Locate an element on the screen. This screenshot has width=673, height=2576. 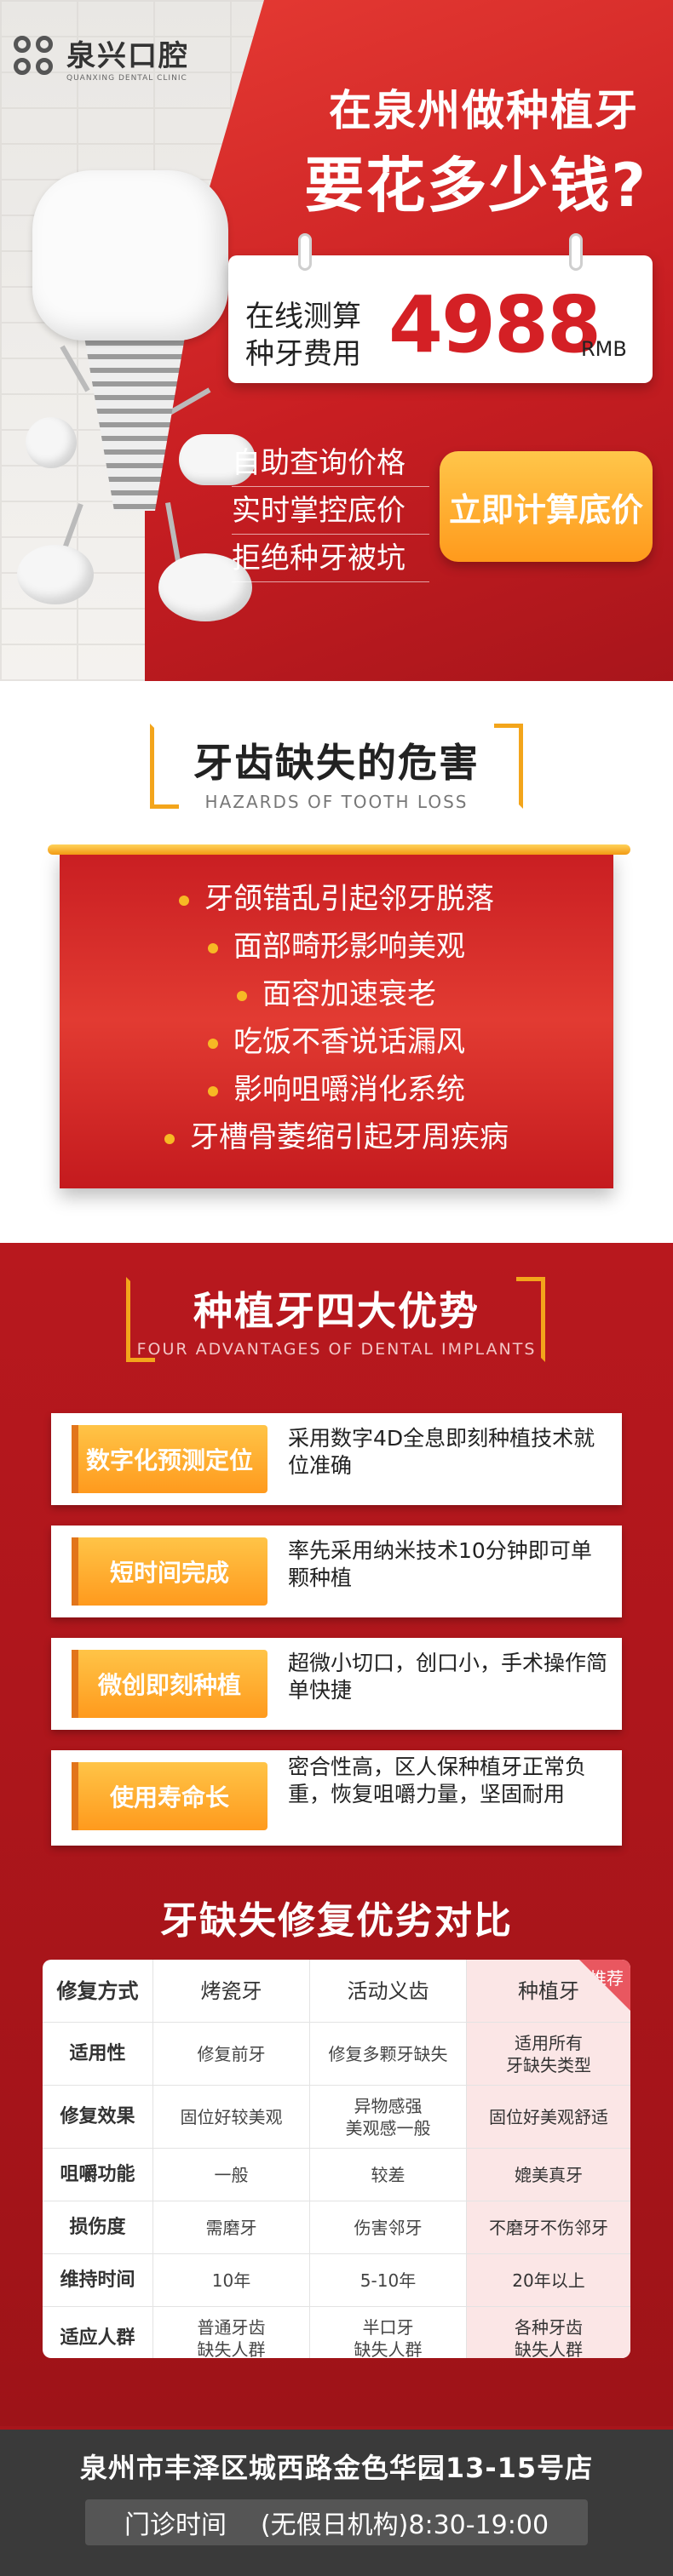
price-label-line1: 在线测算 is located at coordinates (303, 317).